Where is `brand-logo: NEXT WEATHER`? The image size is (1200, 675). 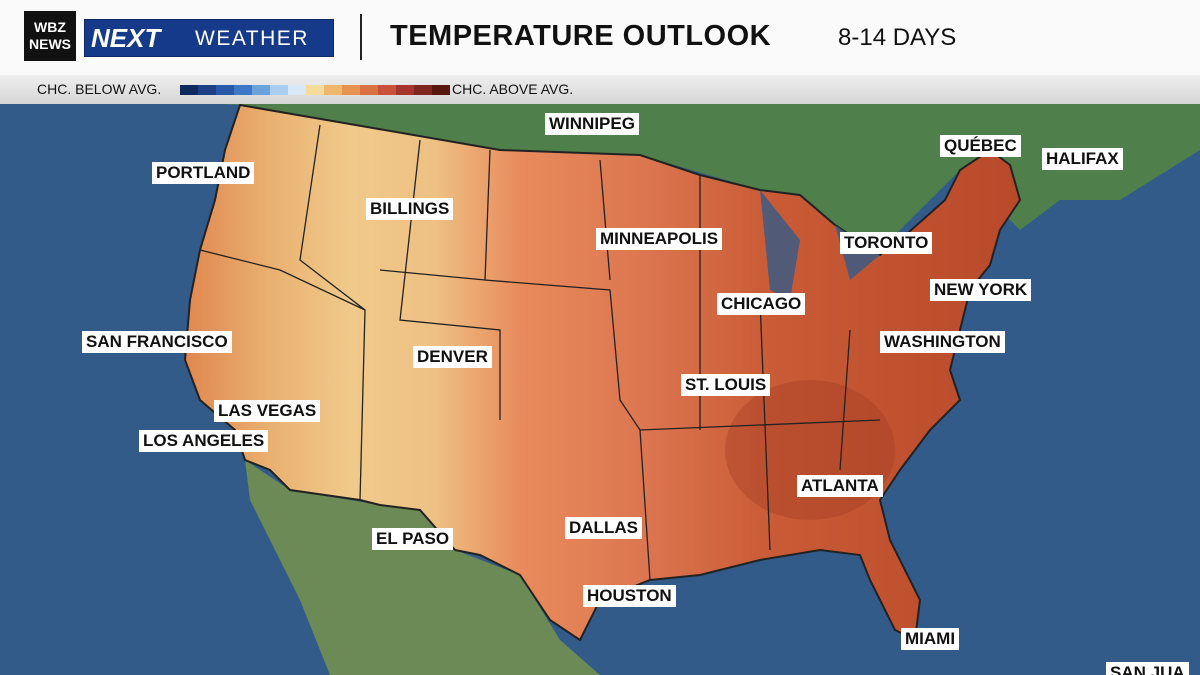 brand-logo: NEXT WEATHER is located at coordinates (209, 38).